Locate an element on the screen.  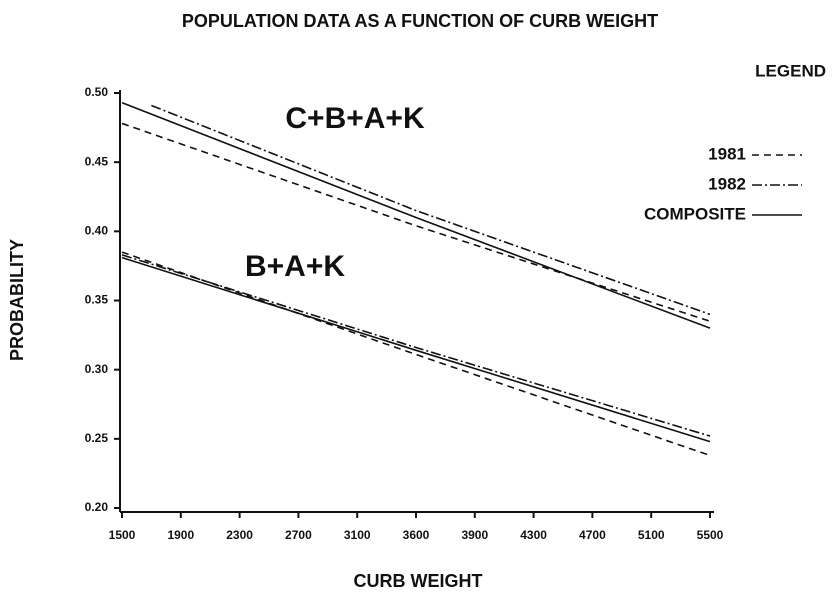
y-tick-label: 0.35 is located at coordinates (97, 300).